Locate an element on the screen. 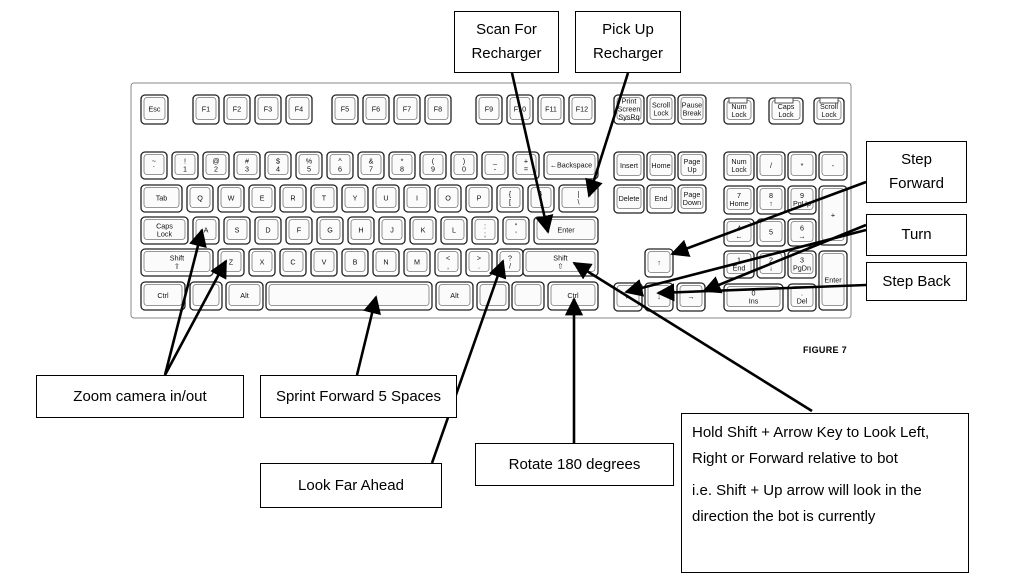 The height and width of the screenshot is (585, 1014). key-label: } is located at coordinates (541, 194).